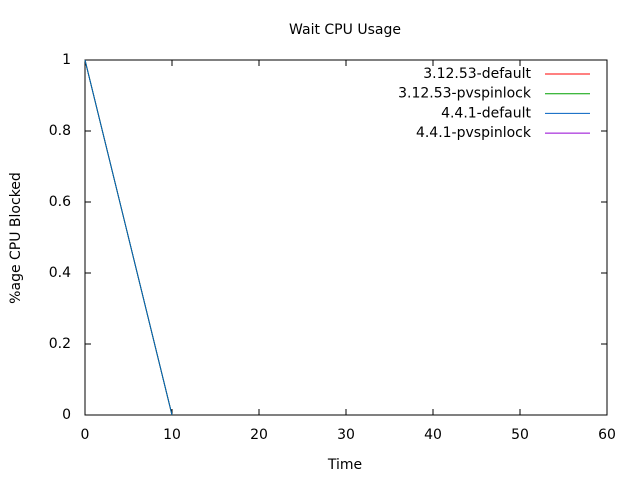 This screenshot has height=480, width=640. What do you see at coordinates (172, 435) in the screenshot?
I see `x-tick-label: 10` at bounding box center [172, 435].